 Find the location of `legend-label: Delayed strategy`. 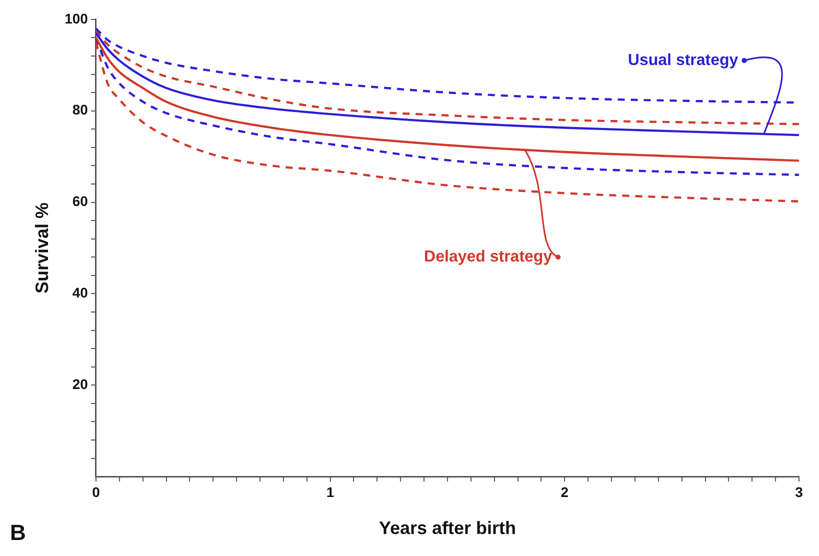

legend-label: Delayed strategy is located at coordinates (488, 257).